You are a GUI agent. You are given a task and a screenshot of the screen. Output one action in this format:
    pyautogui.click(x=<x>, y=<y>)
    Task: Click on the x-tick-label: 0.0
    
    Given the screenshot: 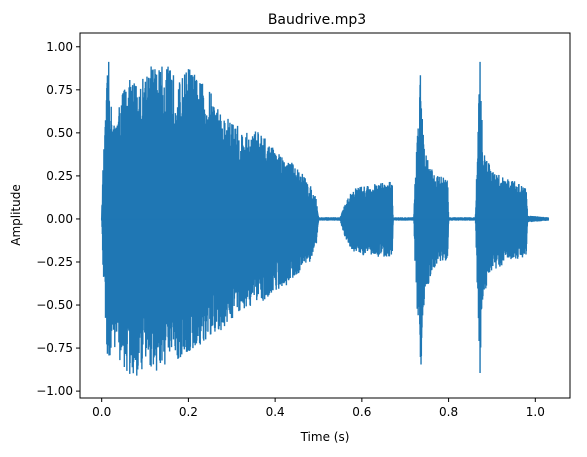 What is the action you would take?
    pyautogui.click(x=101, y=412)
    